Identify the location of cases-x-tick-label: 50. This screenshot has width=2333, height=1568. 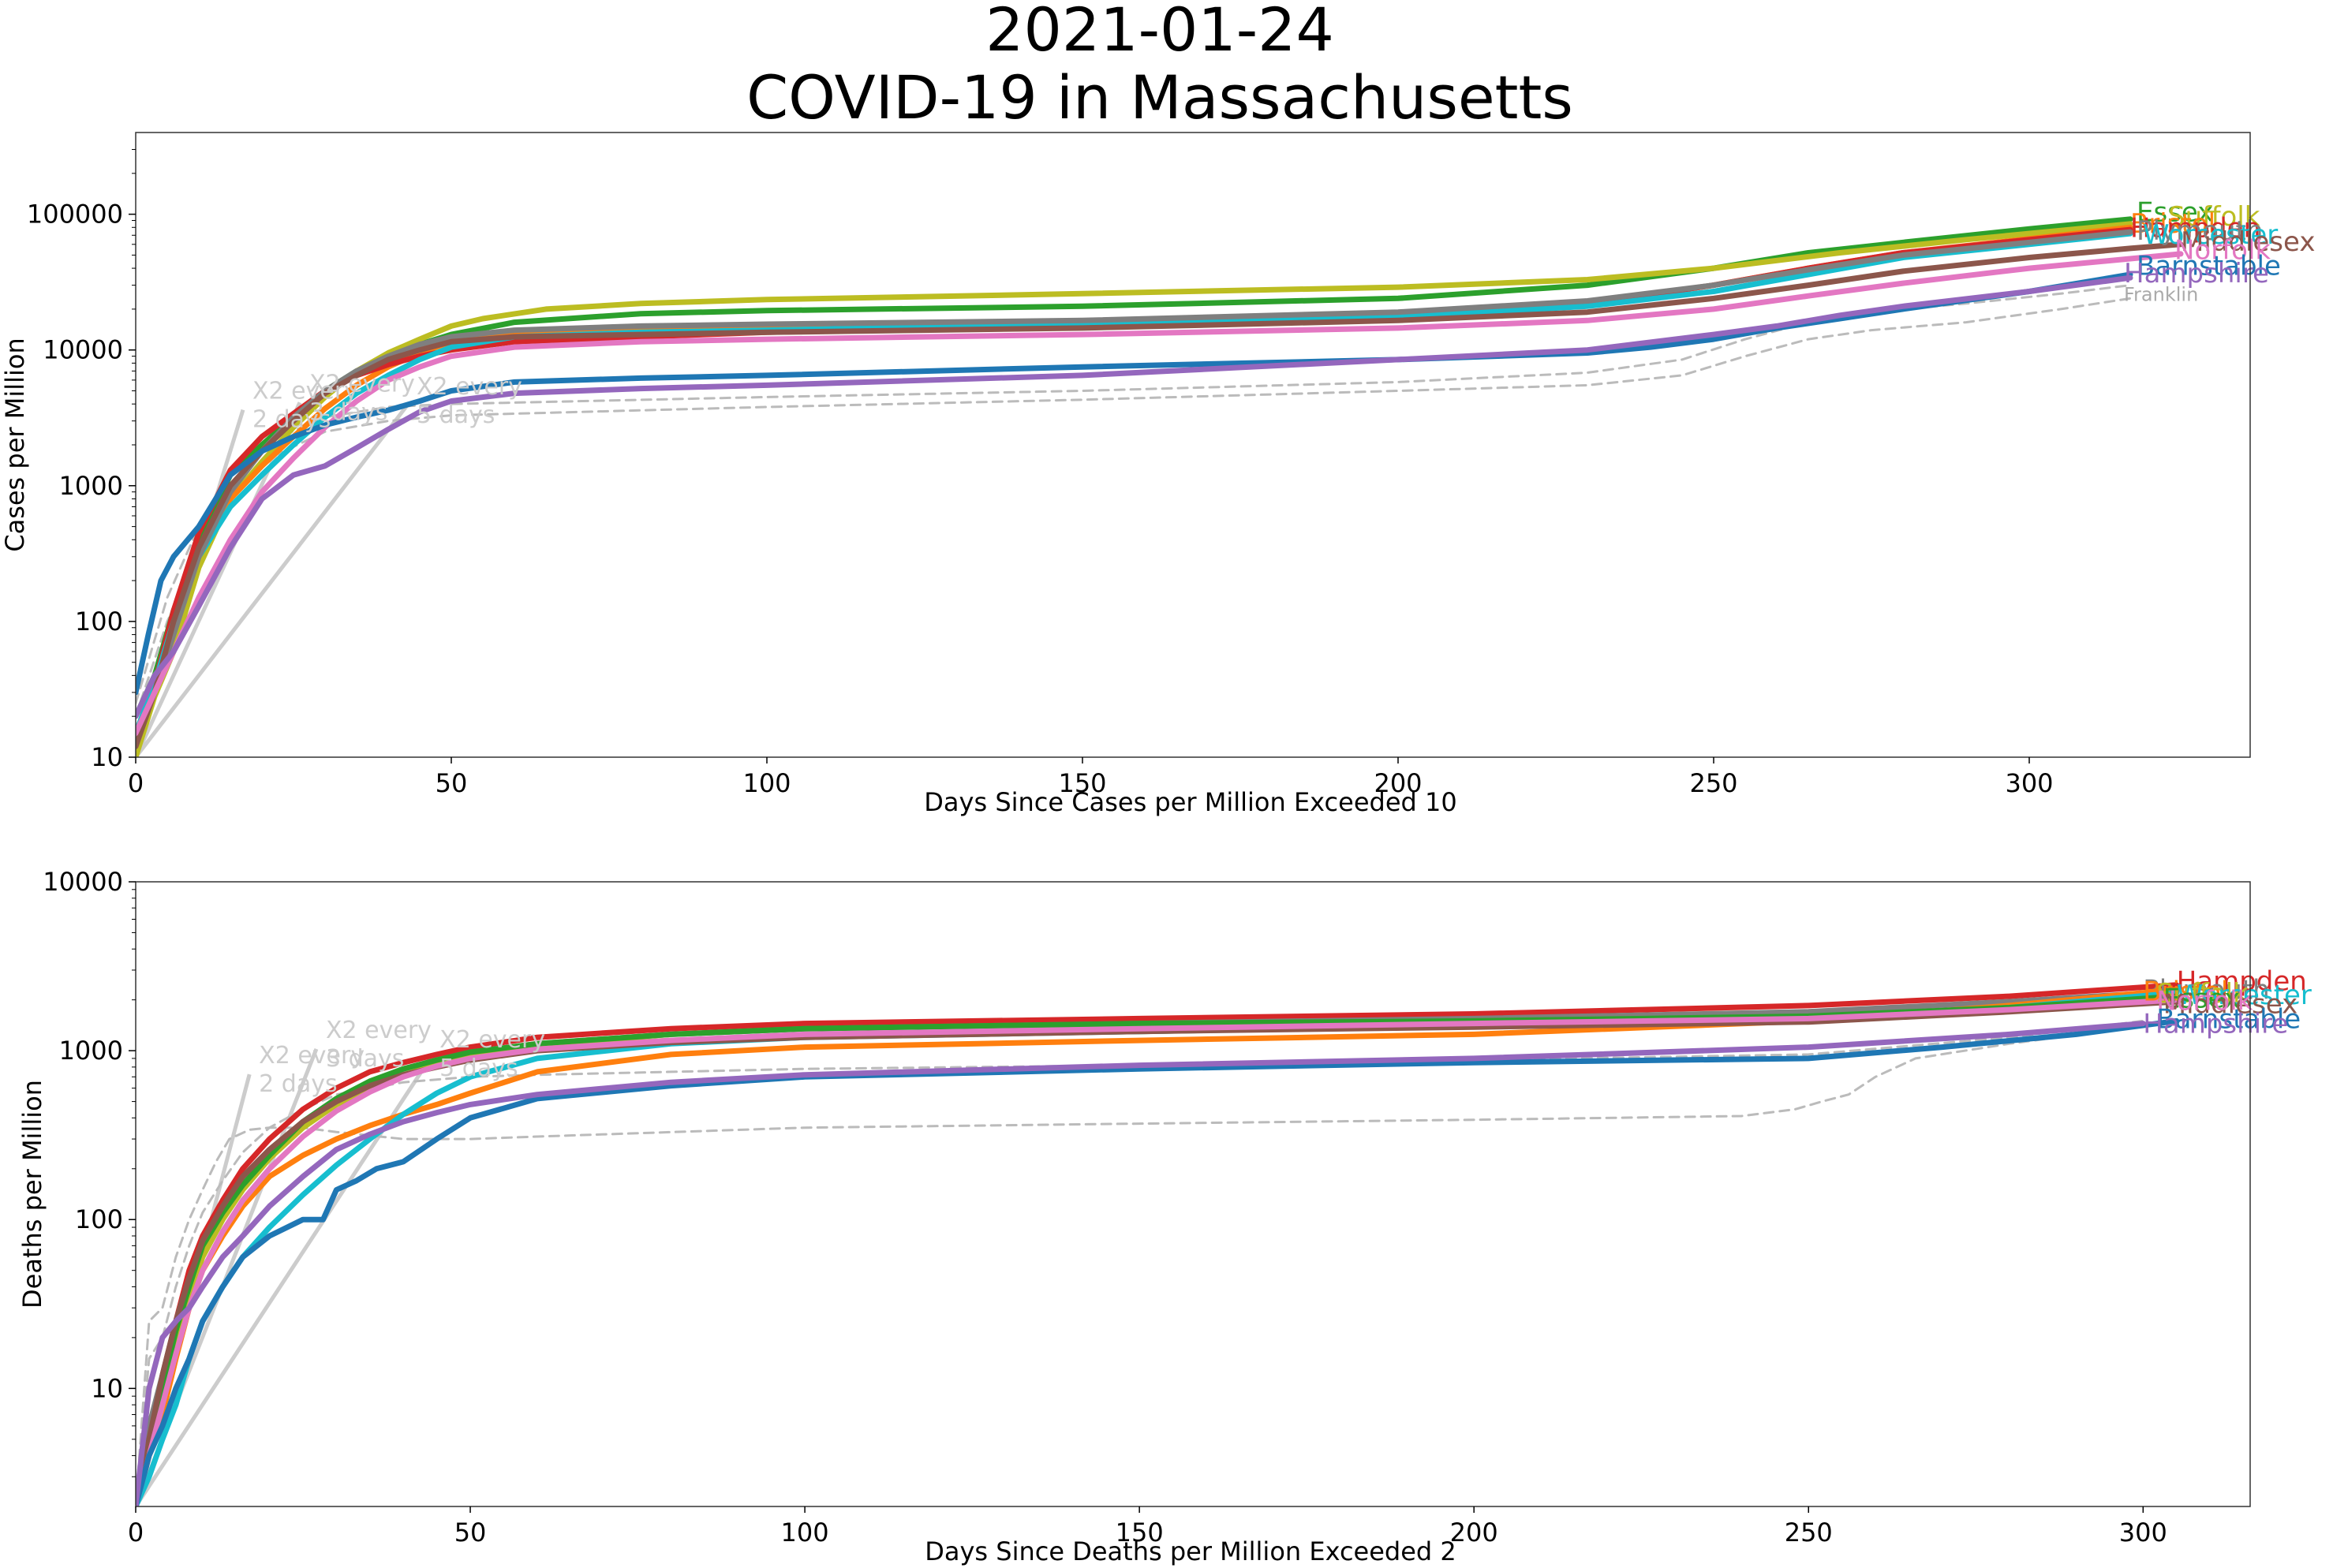
(452, 783).